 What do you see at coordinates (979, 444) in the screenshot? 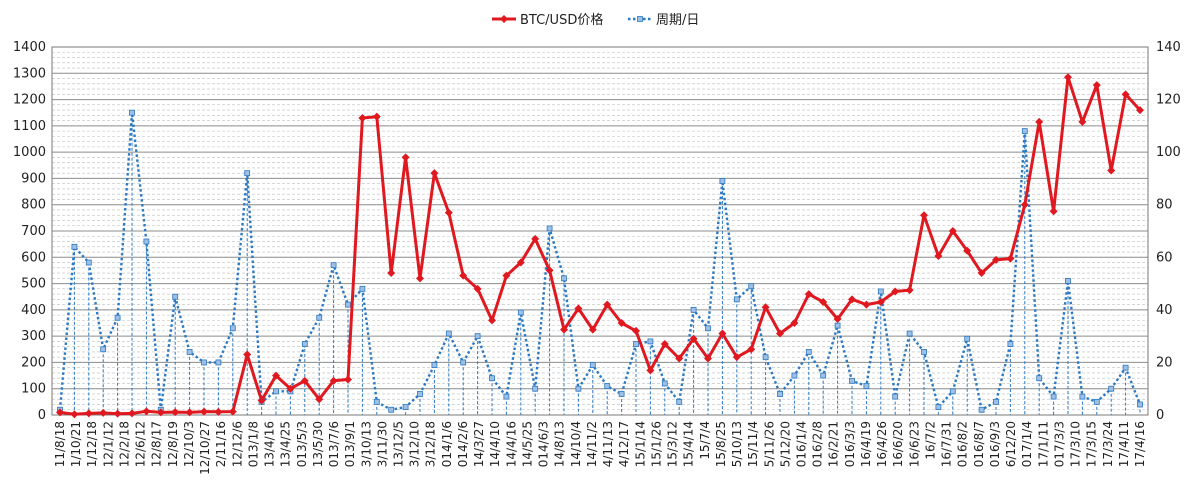
I see `x-tick-label: 016/8/7` at bounding box center [979, 444].